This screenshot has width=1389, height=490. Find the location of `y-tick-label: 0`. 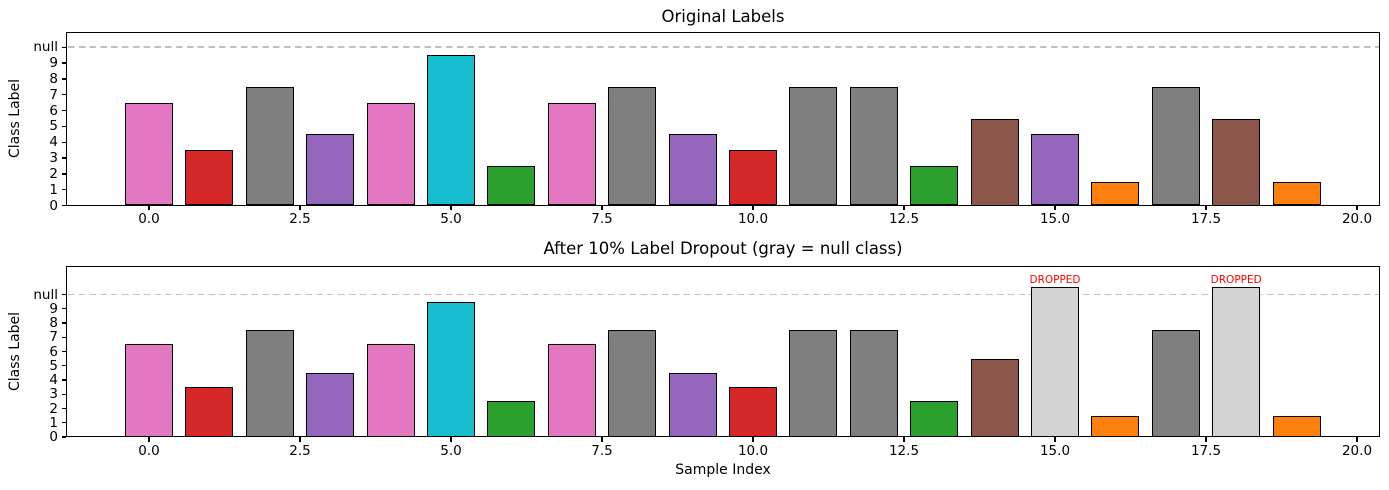

y-tick-label: 0 is located at coordinates (53, 437).